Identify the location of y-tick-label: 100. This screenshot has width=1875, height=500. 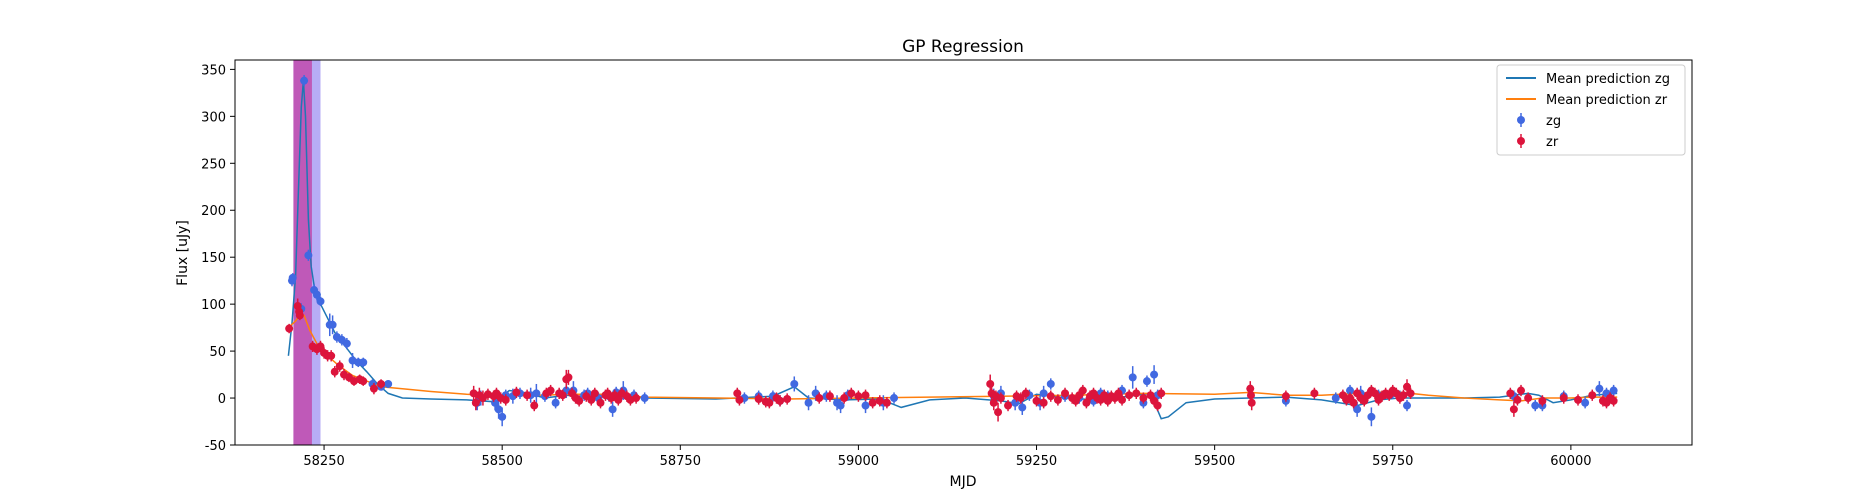
(213, 305).